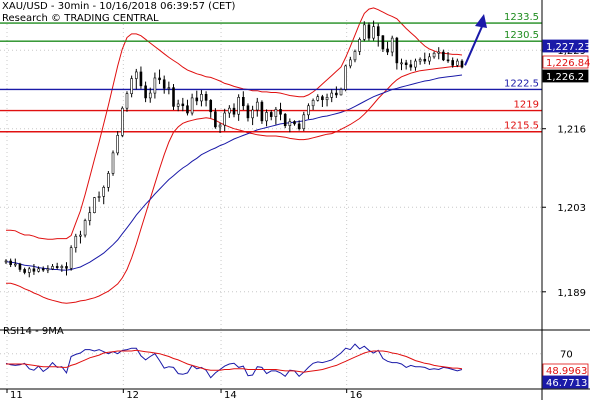  I want to click on forecast-arrow-head, so click(481, 20).